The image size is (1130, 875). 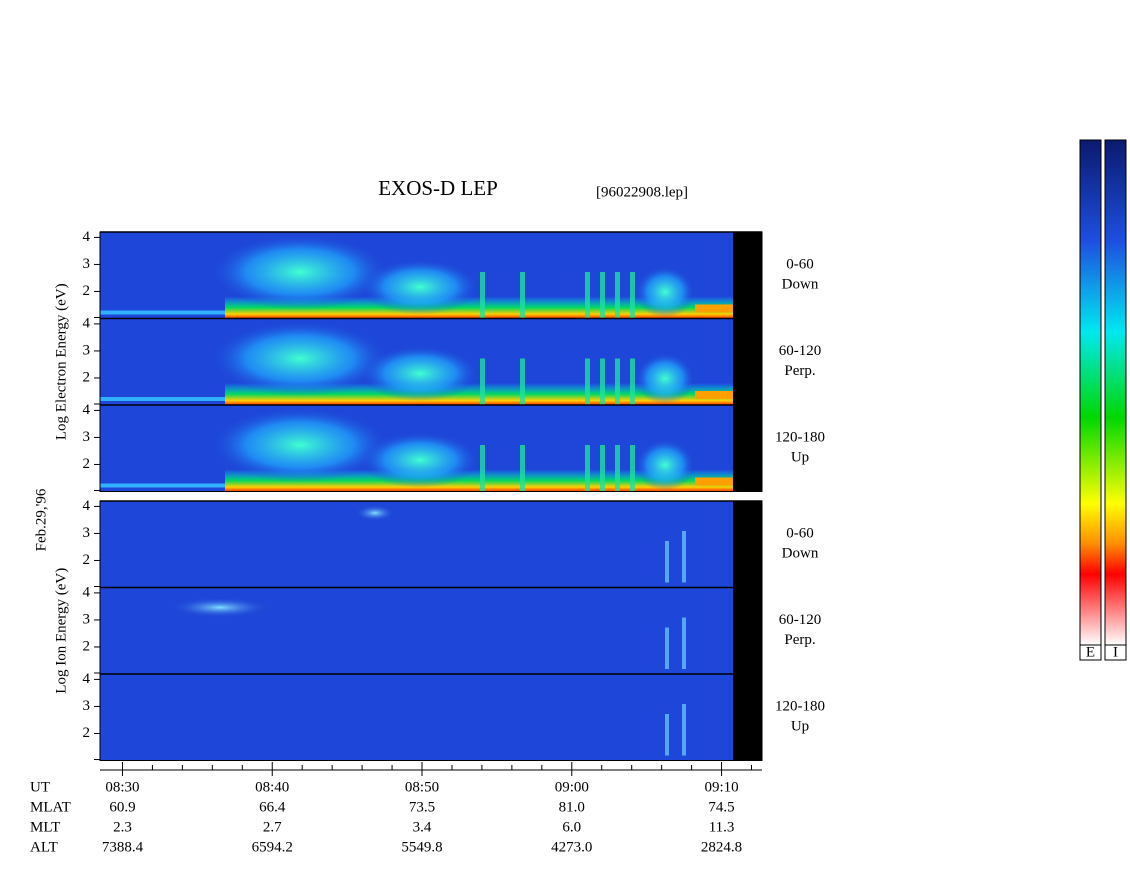 What do you see at coordinates (572, 807) in the screenshot?
I see `orbit-value: 81.0` at bounding box center [572, 807].